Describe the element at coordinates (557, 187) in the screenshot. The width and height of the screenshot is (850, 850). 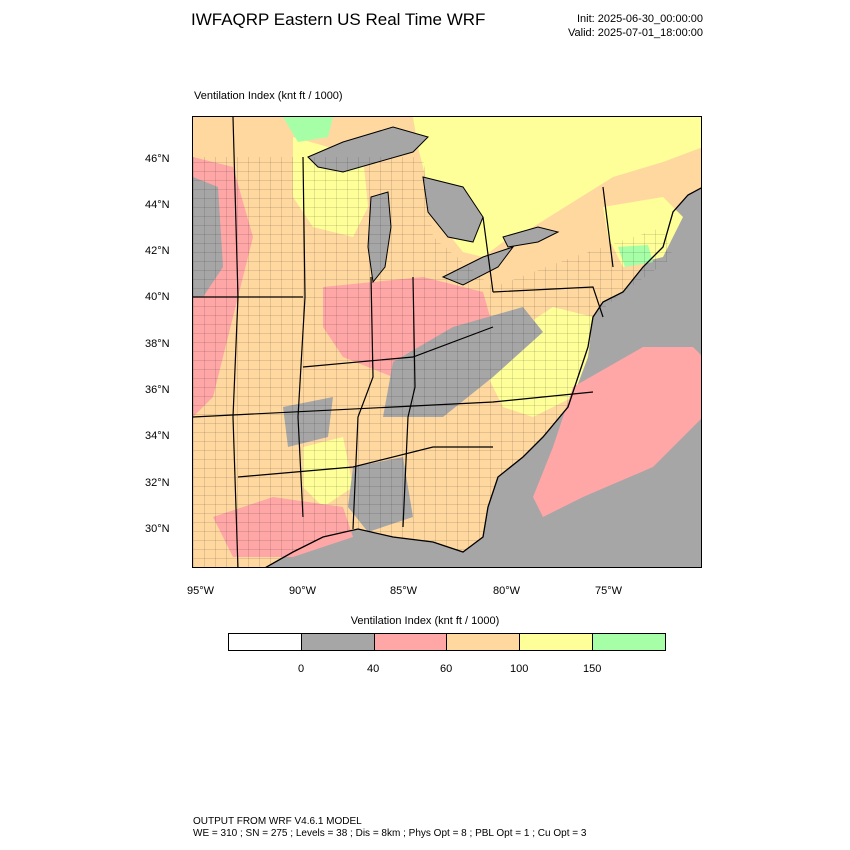
I see `canada-land` at that location.